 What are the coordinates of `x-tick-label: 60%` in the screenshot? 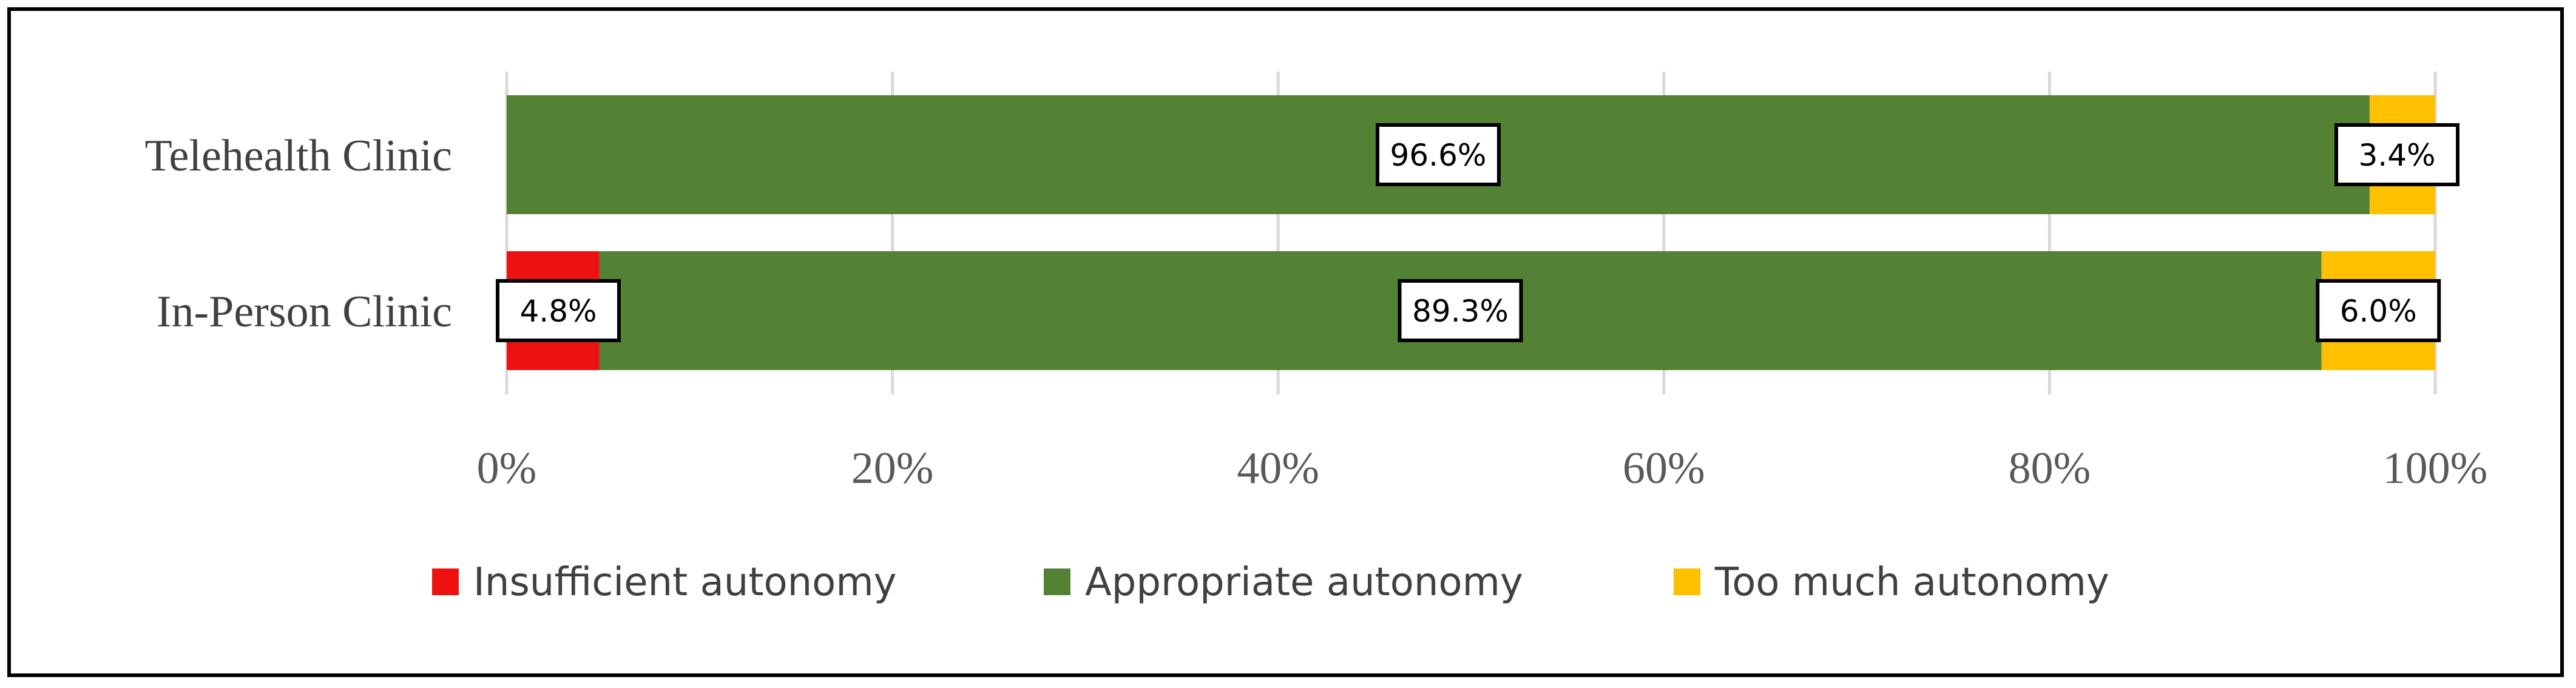 It's located at (1664, 468).